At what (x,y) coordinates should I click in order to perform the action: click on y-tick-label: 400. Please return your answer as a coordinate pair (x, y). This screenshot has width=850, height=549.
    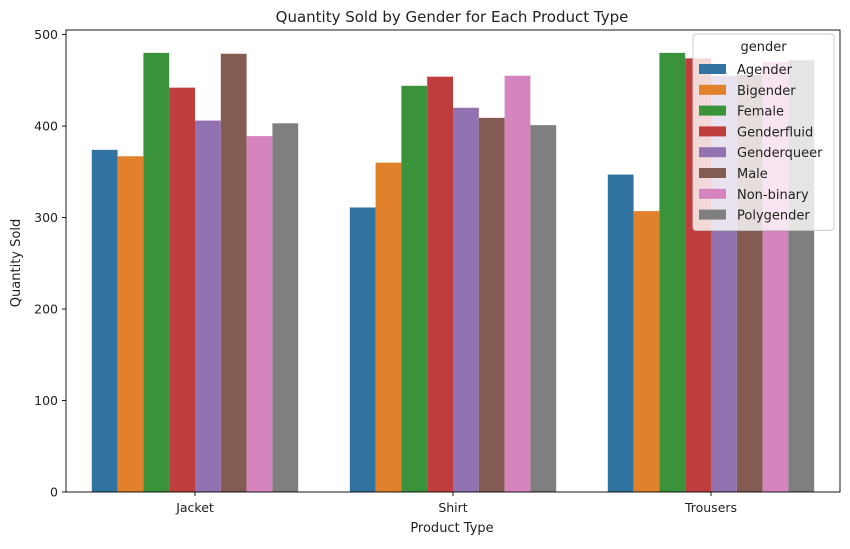
    Looking at the image, I should click on (46, 126).